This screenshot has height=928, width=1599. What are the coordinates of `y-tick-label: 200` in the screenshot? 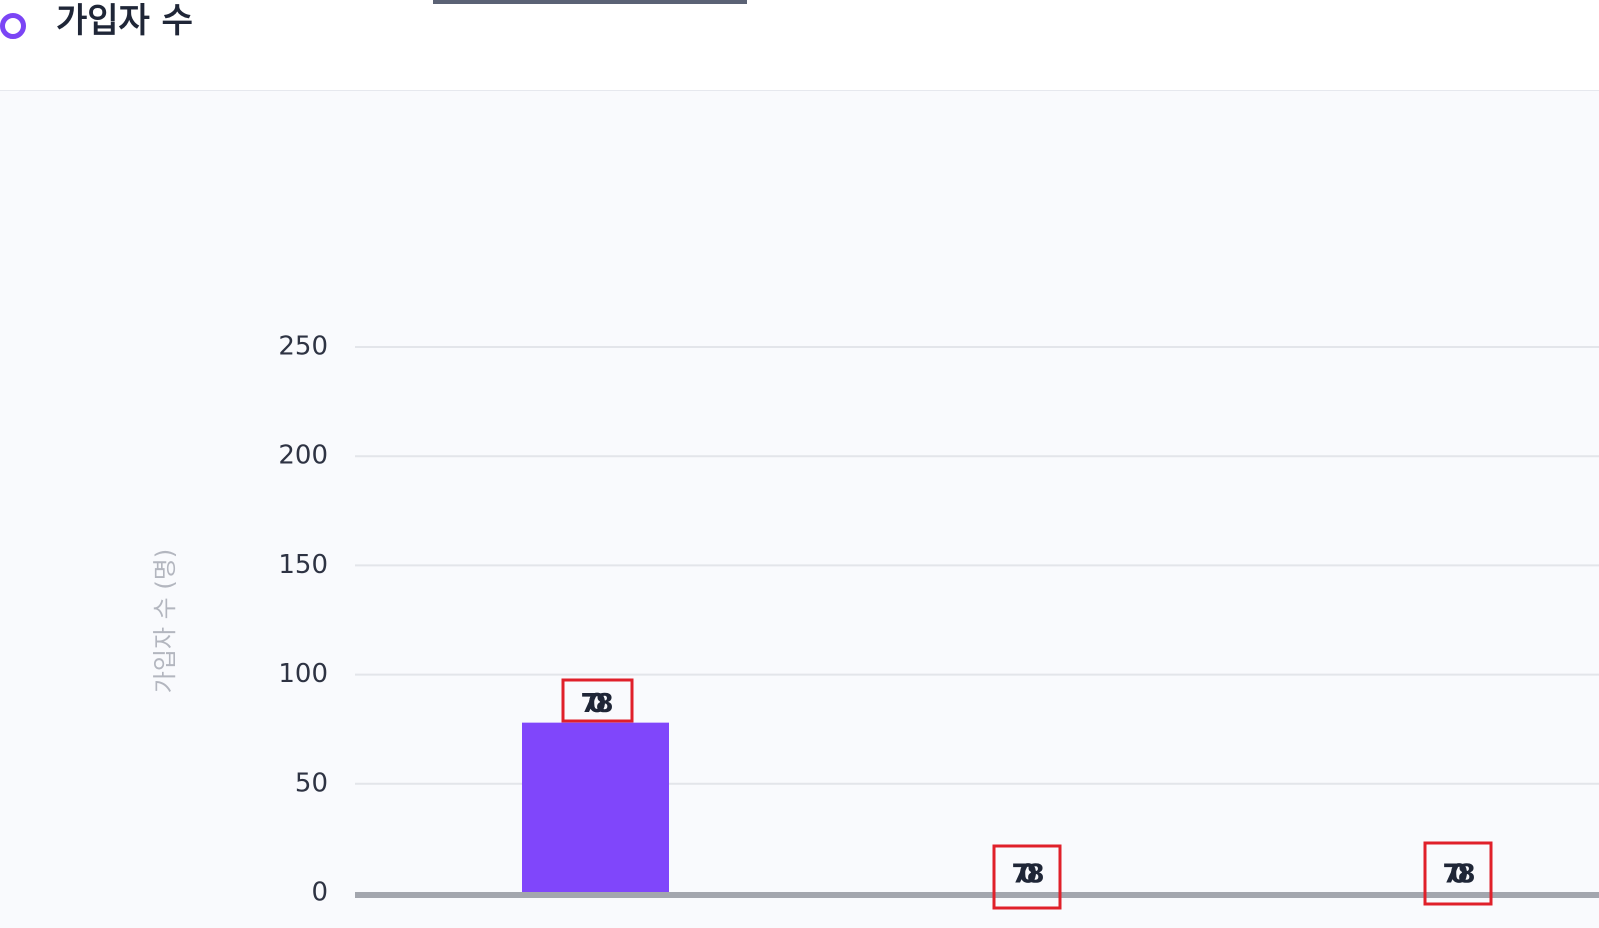 It's located at (303, 456).